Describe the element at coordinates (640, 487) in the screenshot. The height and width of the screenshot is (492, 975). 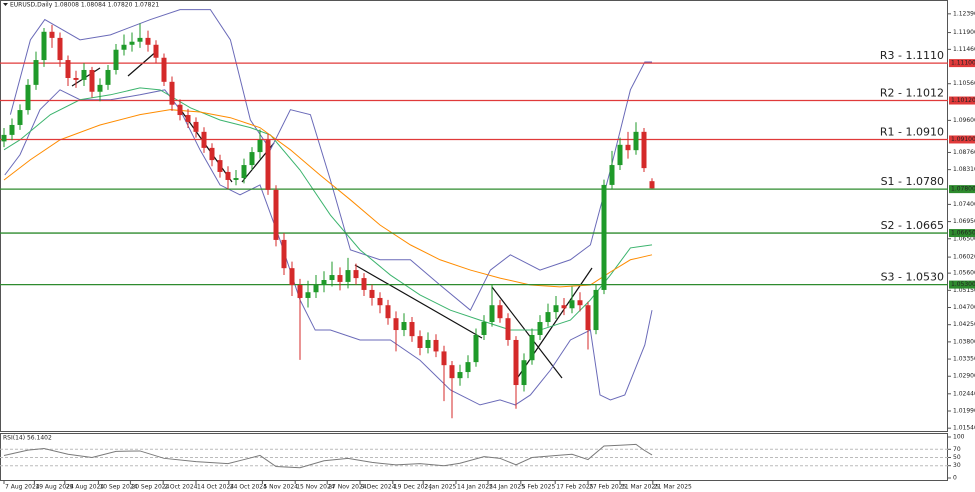
I see `x-tick-label: 11 Mar 2025` at that location.